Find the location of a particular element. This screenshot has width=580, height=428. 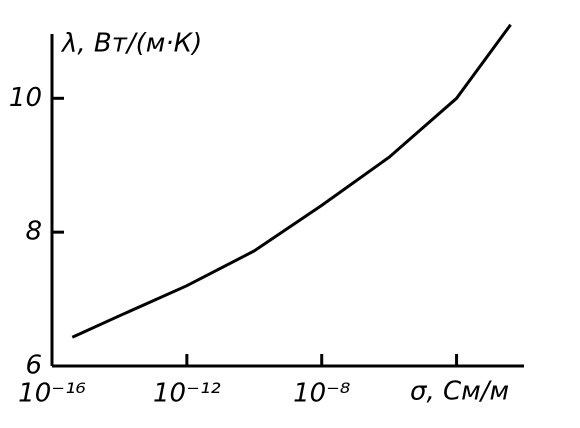

y-tick-label: 8 is located at coordinates (33, 232).